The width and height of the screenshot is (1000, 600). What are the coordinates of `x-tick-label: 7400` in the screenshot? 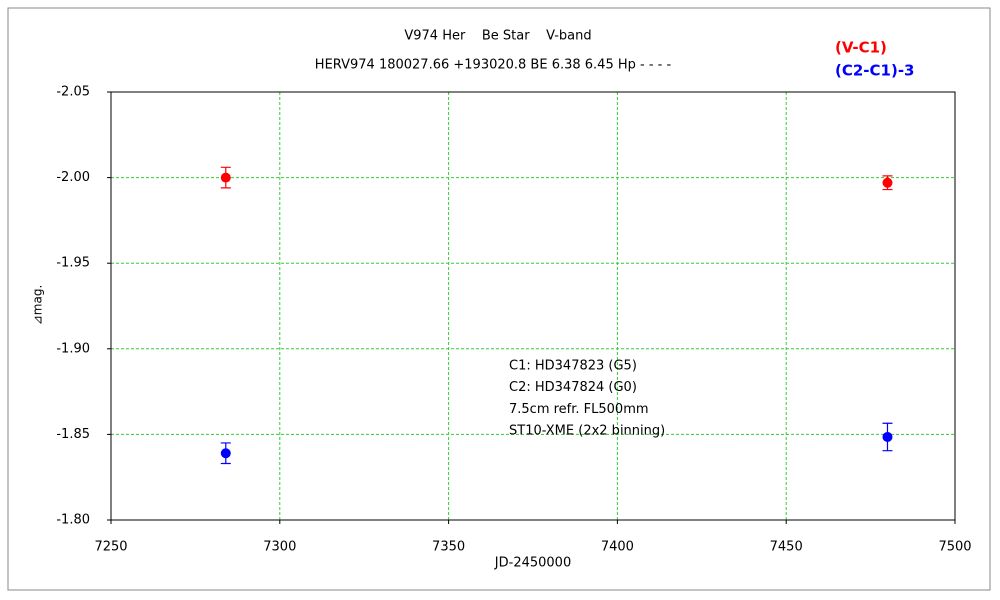 It's located at (617, 547).